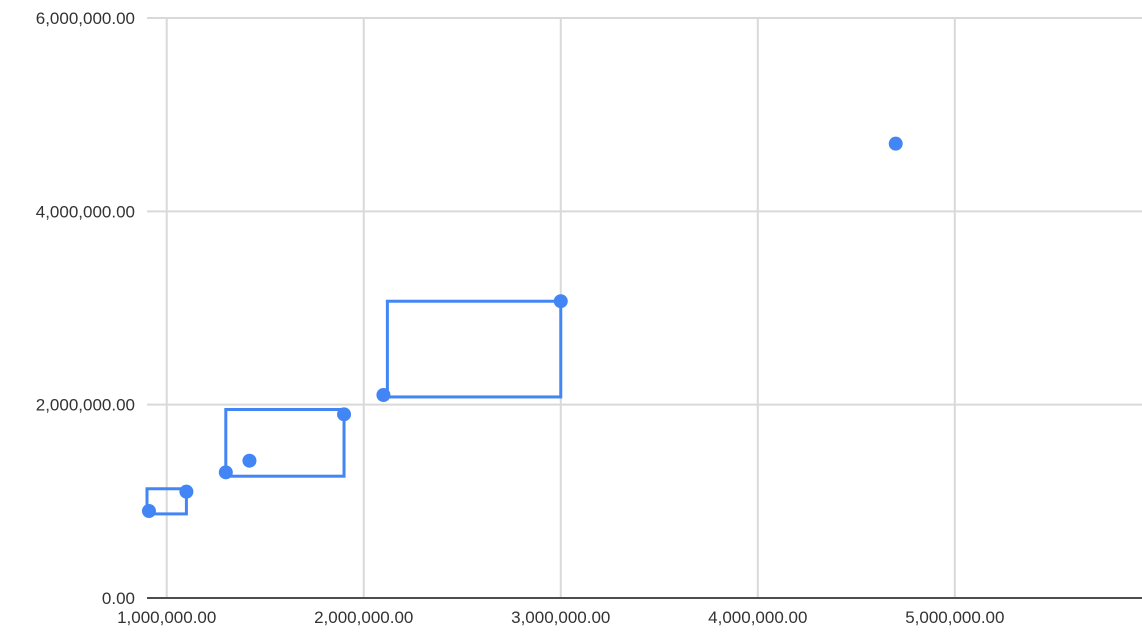 This screenshot has width=1142, height=632. What do you see at coordinates (85, 211) in the screenshot?
I see `y-tick-label: 4,000,000.00` at bounding box center [85, 211].